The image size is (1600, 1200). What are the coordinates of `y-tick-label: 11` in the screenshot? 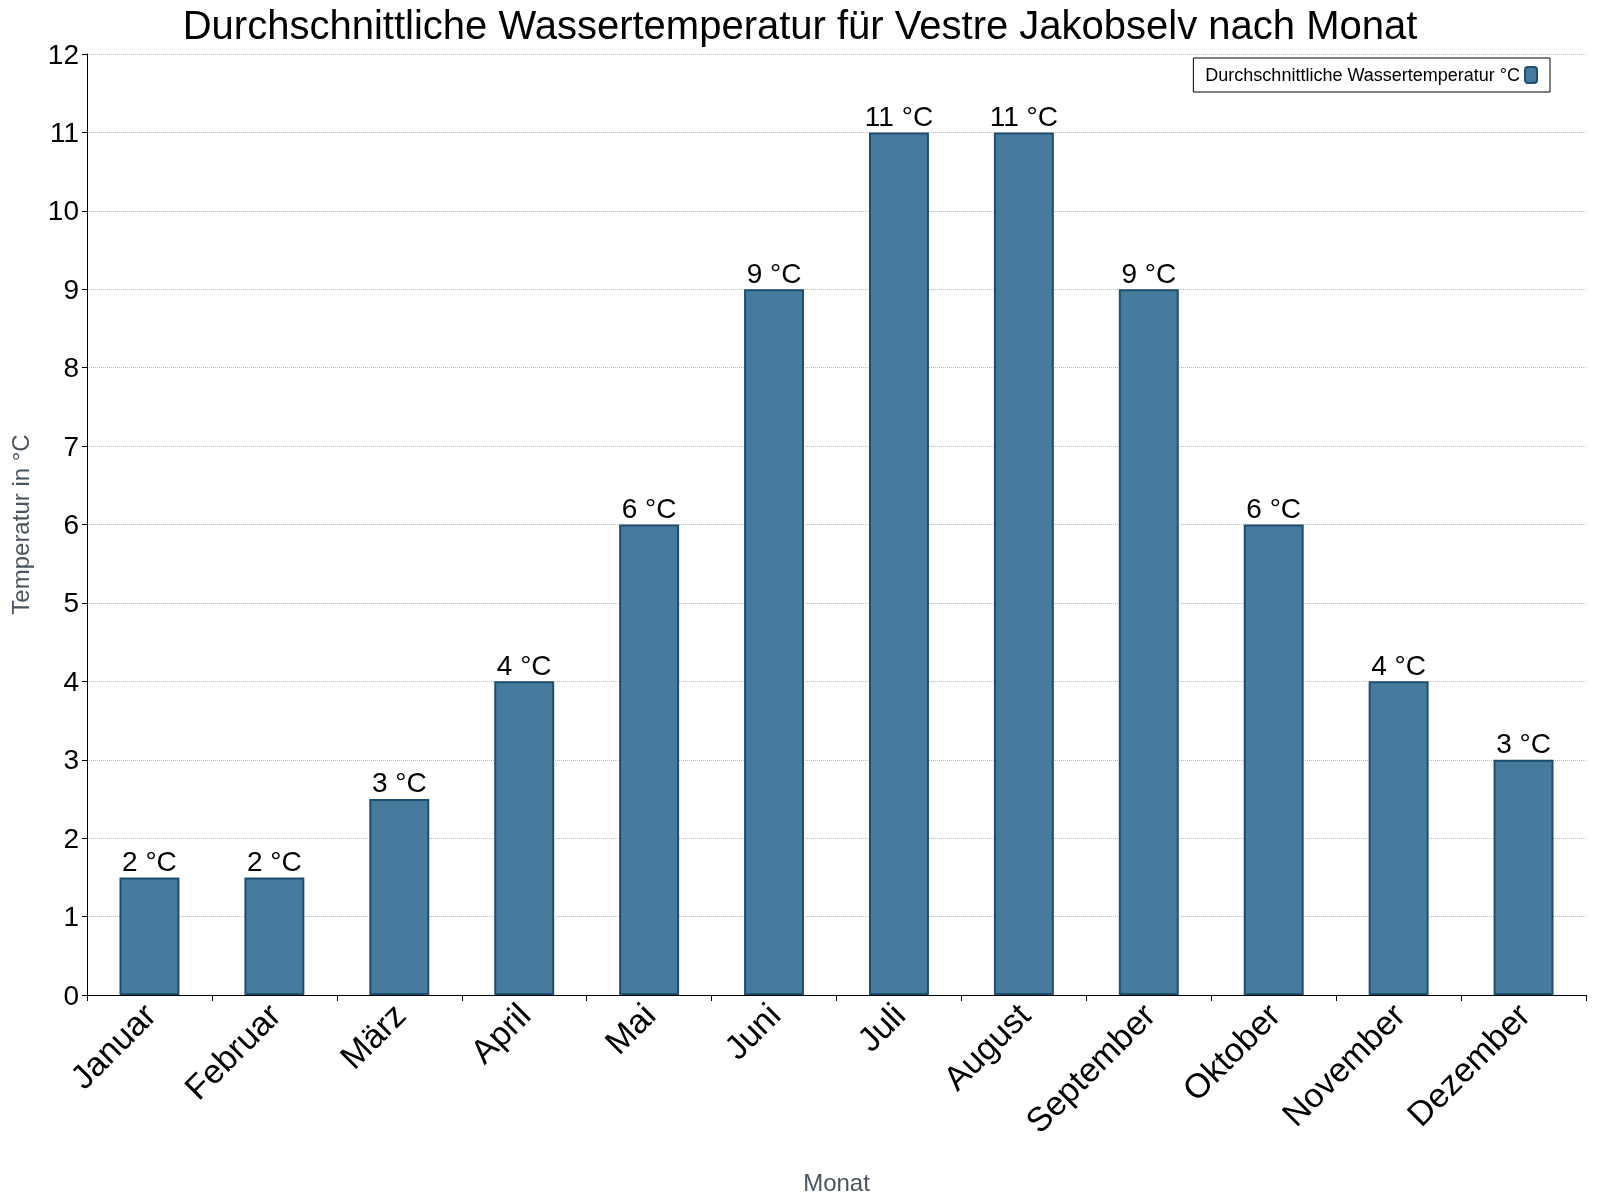 It's located at (64, 132).